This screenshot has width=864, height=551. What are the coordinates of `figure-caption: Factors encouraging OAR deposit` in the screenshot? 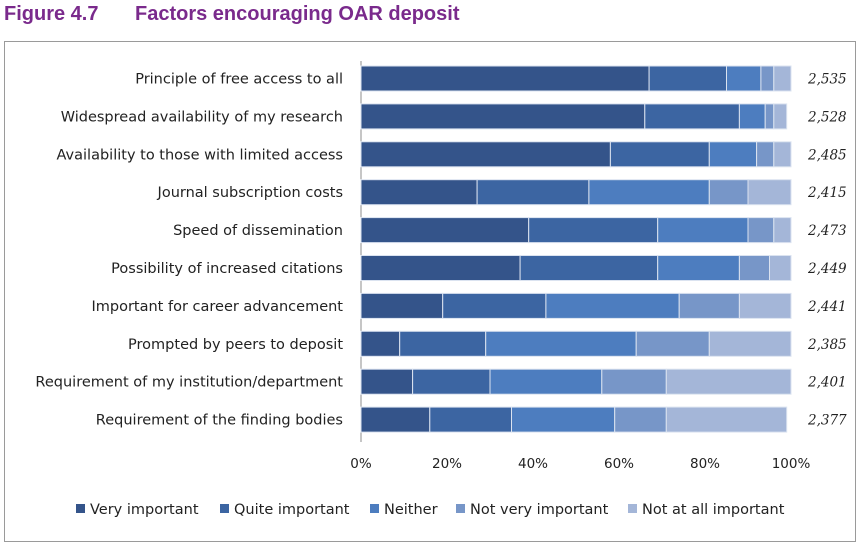 It's located at (297, 14).